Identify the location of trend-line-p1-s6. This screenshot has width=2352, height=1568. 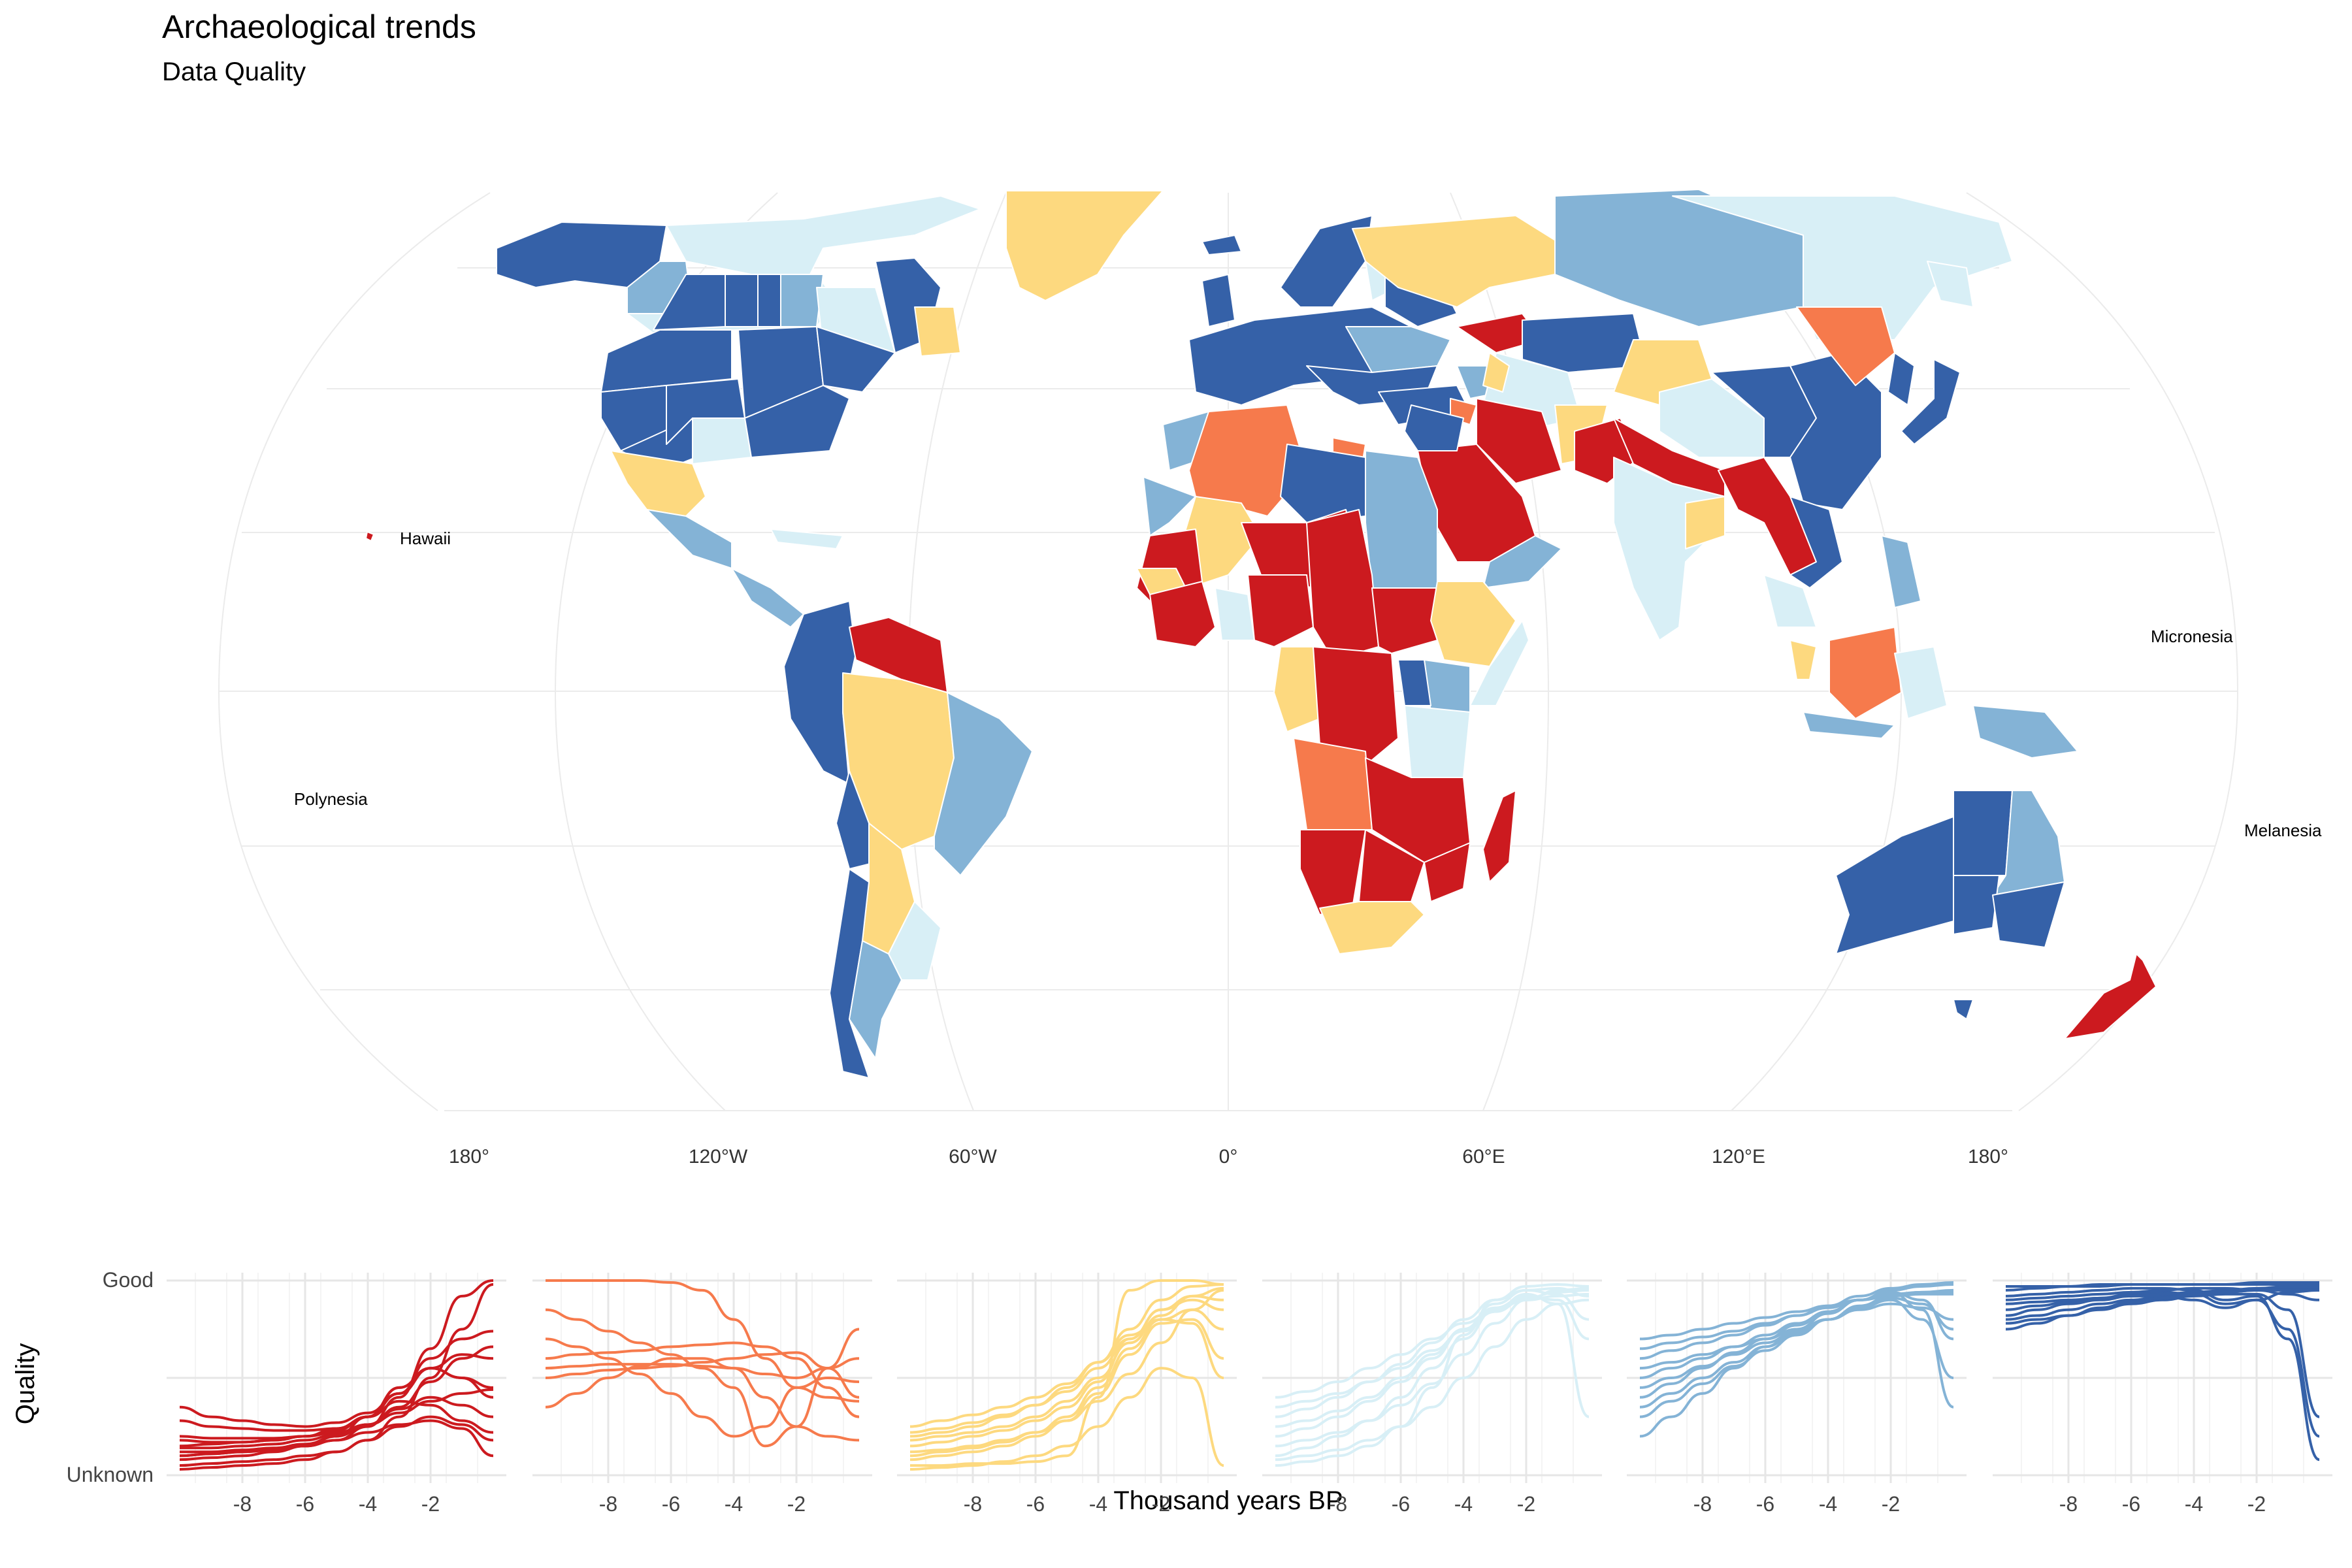
(336, 1414).